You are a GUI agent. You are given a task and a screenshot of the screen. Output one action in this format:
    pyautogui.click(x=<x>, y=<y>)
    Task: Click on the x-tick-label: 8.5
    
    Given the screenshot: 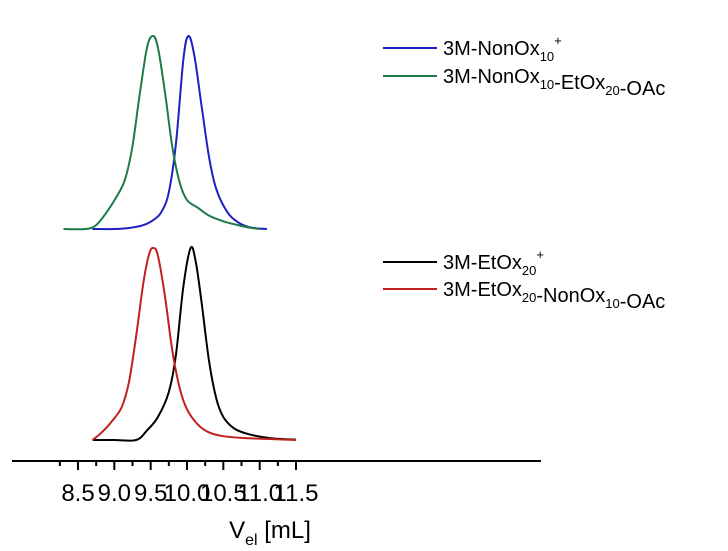 What is the action you would take?
    pyautogui.click(x=77, y=493)
    